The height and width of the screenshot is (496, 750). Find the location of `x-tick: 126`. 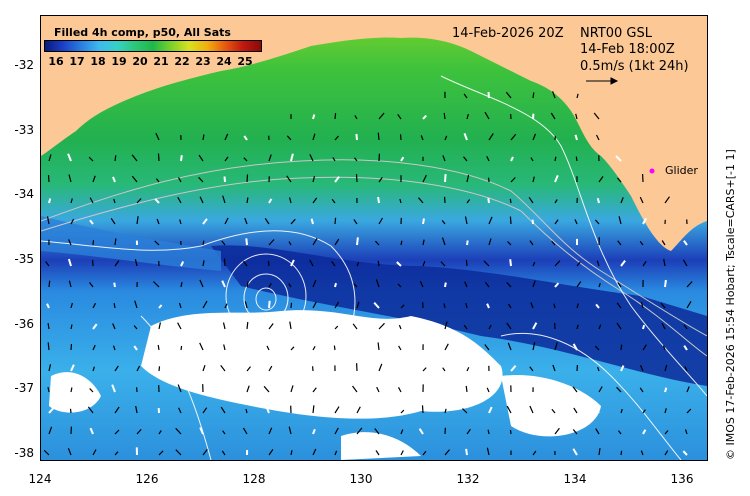

x-tick: 126 is located at coordinates (147, 479).